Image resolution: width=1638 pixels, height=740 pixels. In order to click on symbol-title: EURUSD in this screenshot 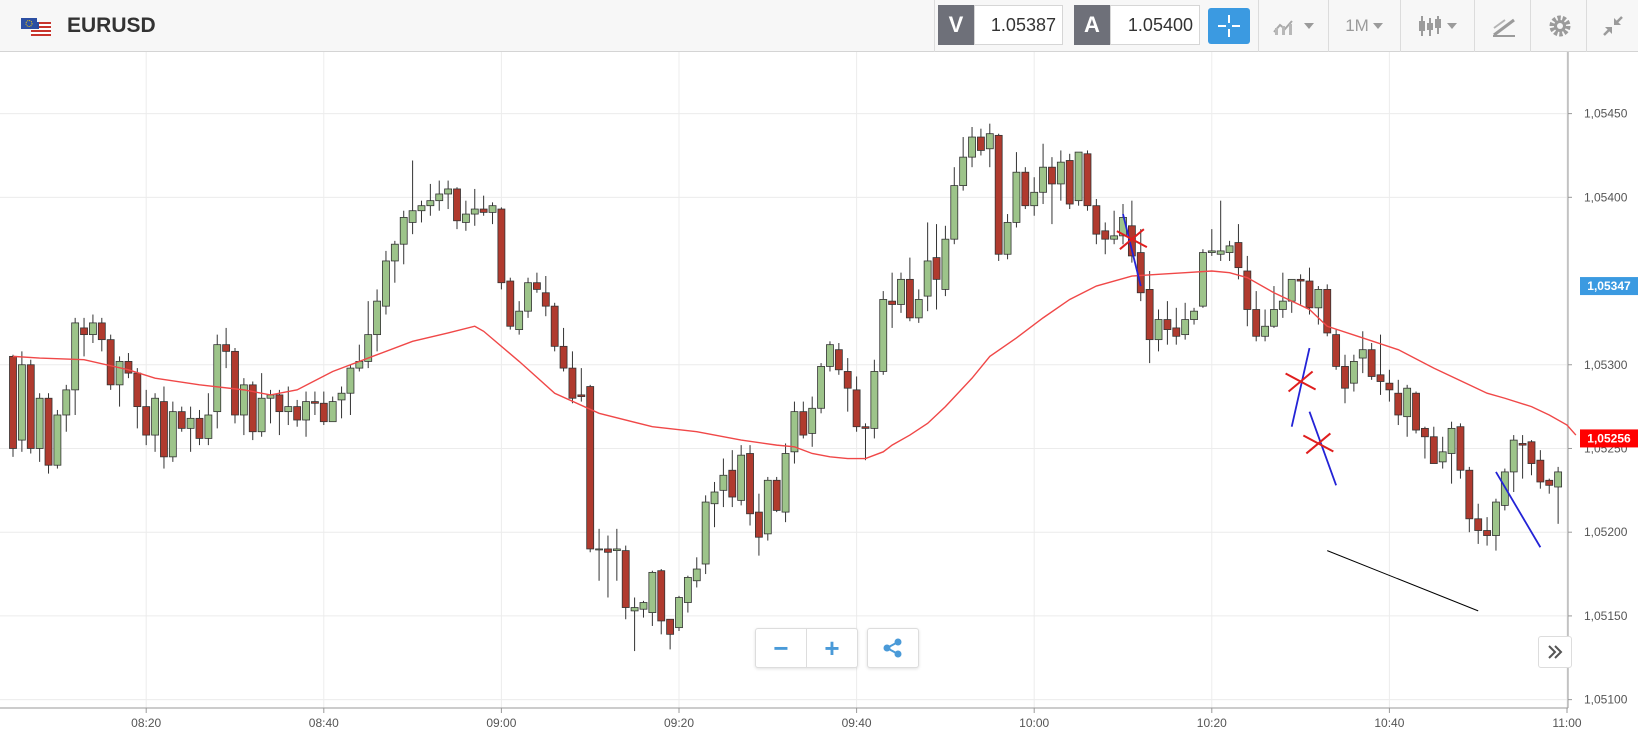, I will do `click(111, 25)`.